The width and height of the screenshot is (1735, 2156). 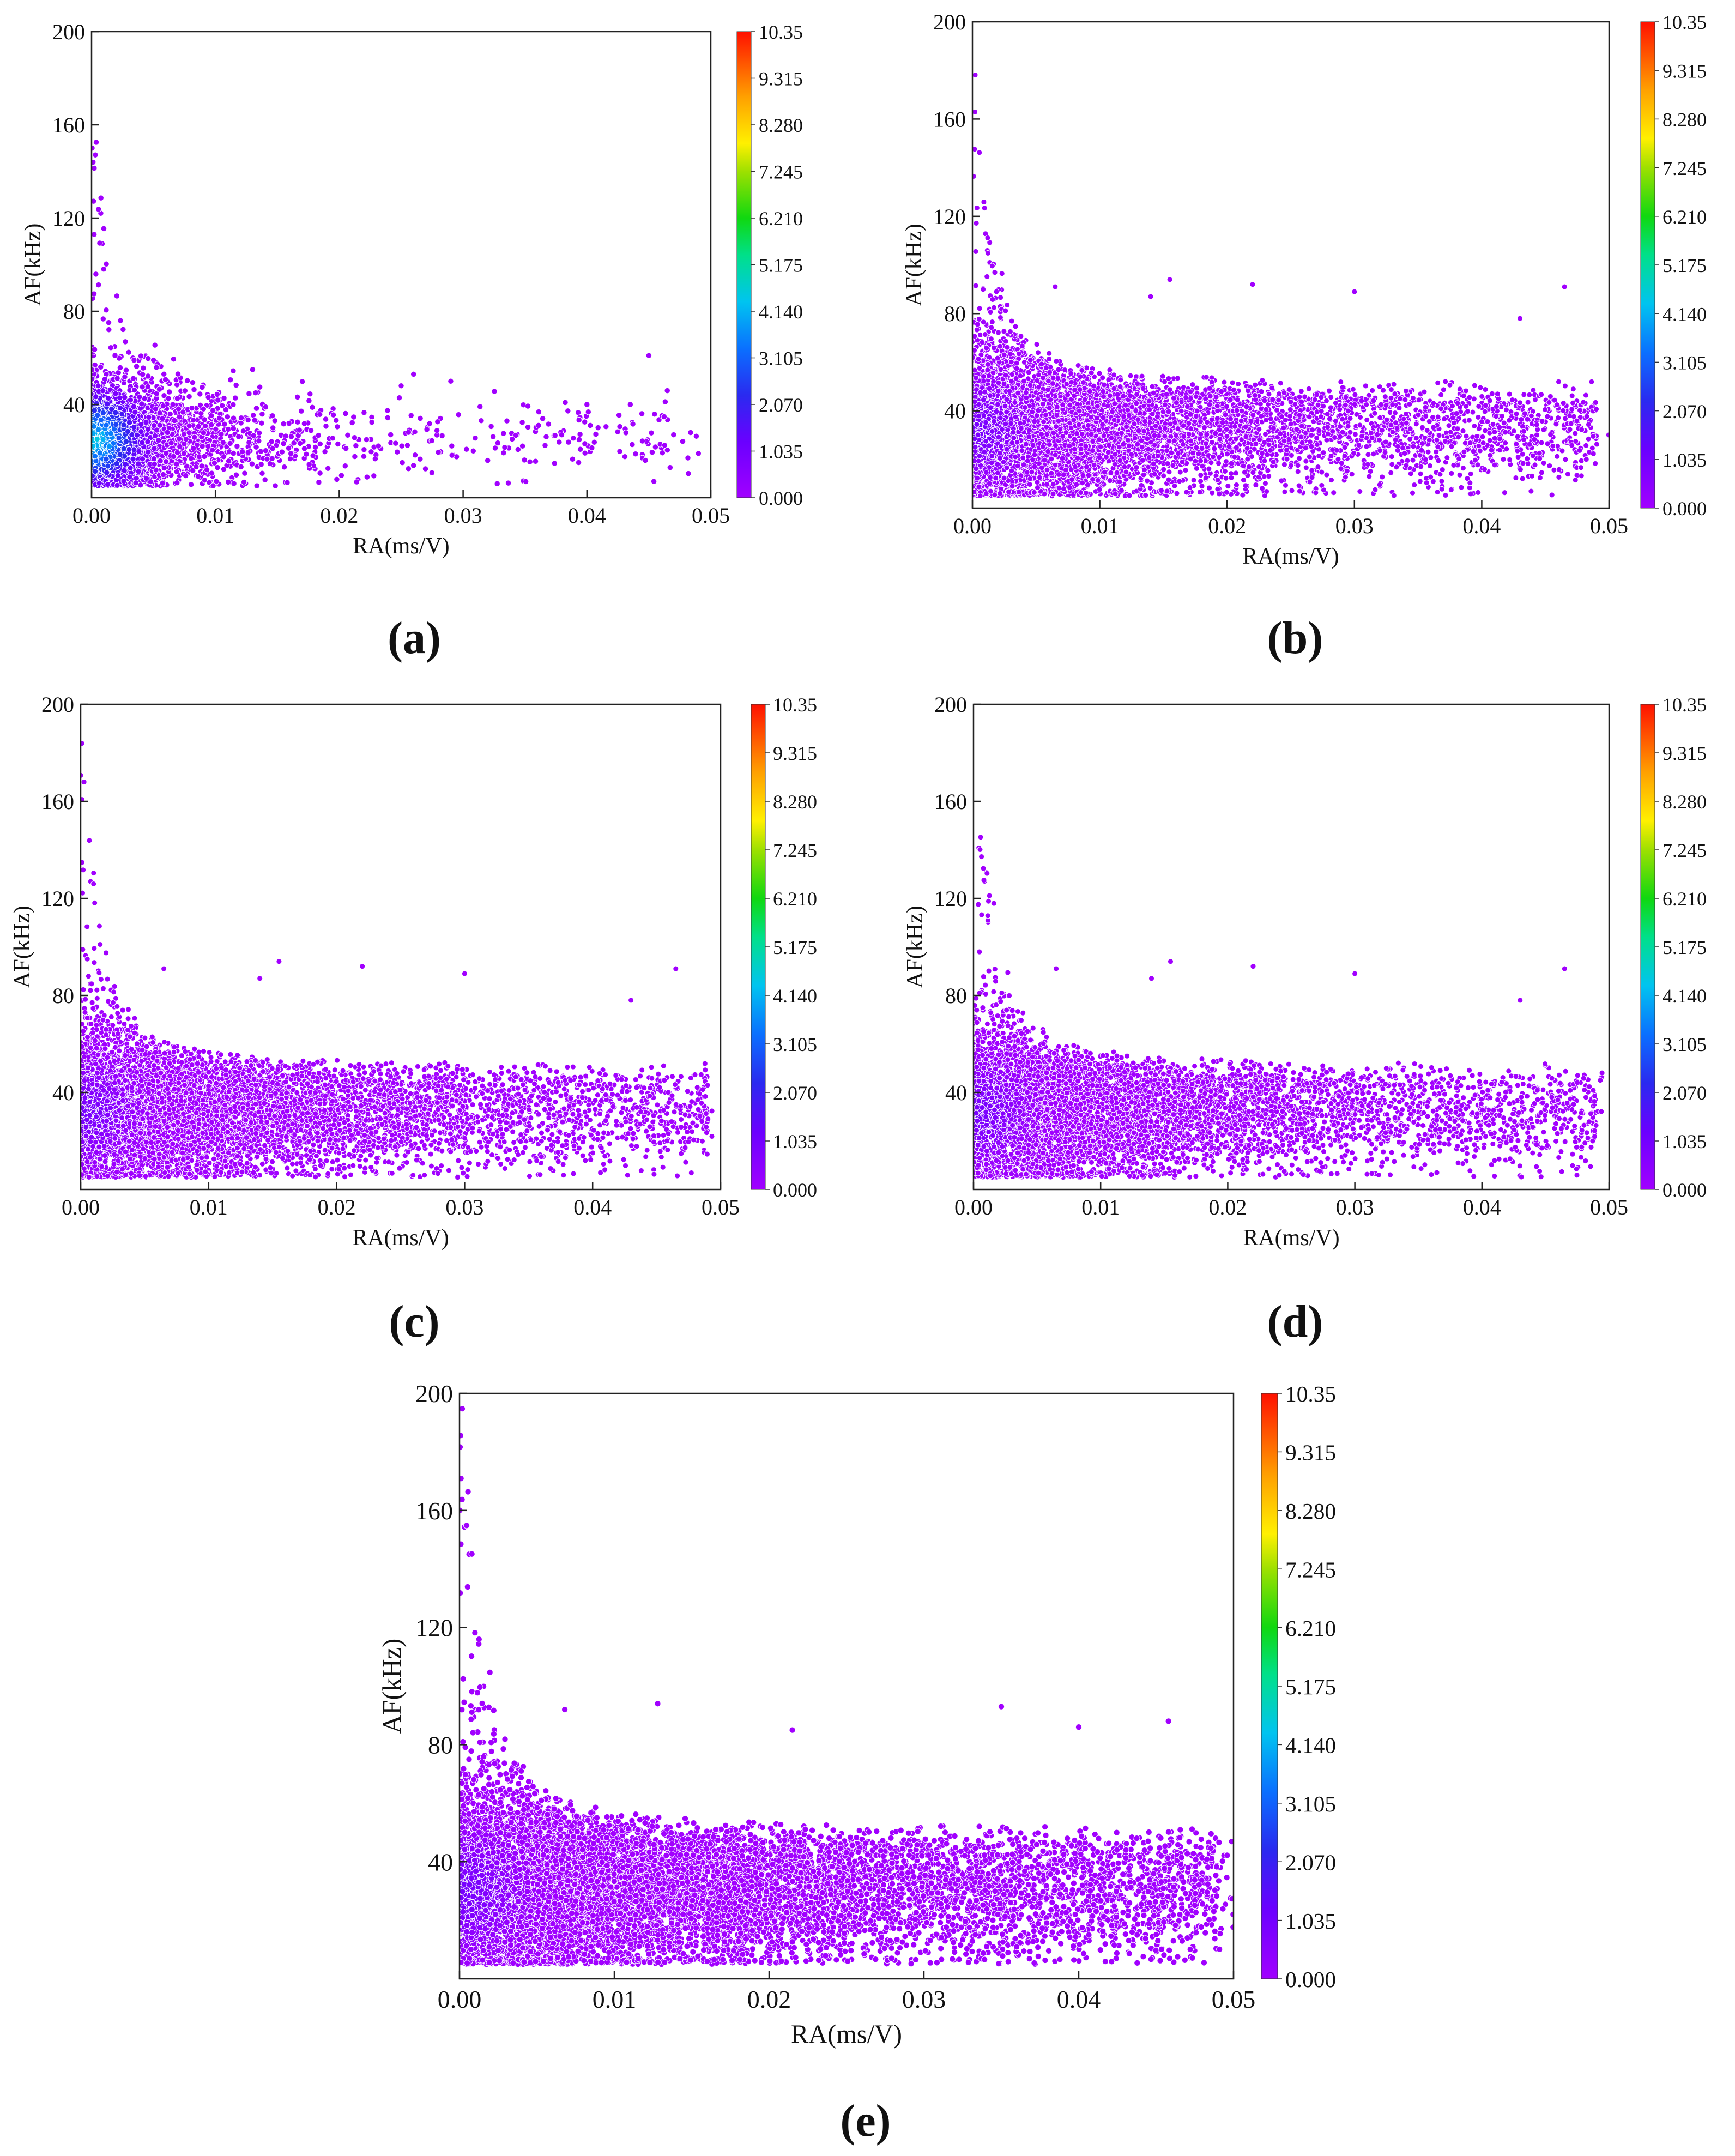 I want to click on x-tick-label: 0.00, so click(x=91, y=515).